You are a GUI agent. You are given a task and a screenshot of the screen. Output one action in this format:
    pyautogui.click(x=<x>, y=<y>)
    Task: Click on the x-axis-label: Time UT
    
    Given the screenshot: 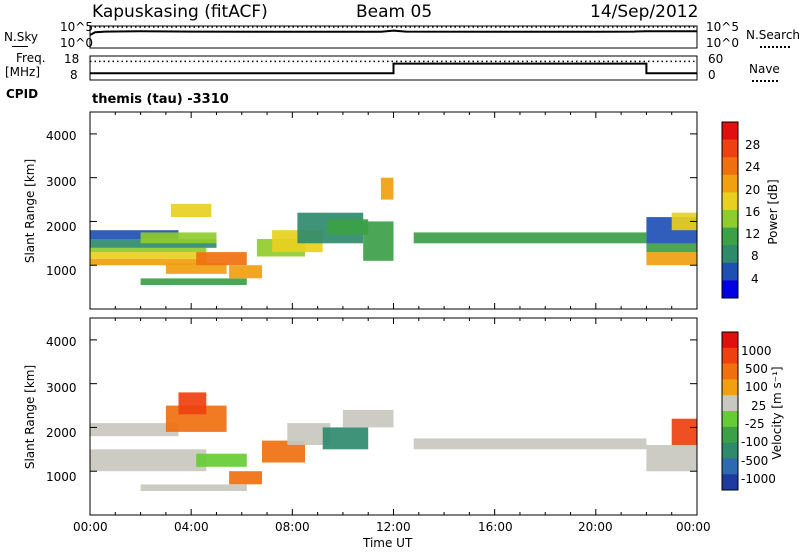 What is the action you would take?
    pyautogui.click(x=388, y=543)
    